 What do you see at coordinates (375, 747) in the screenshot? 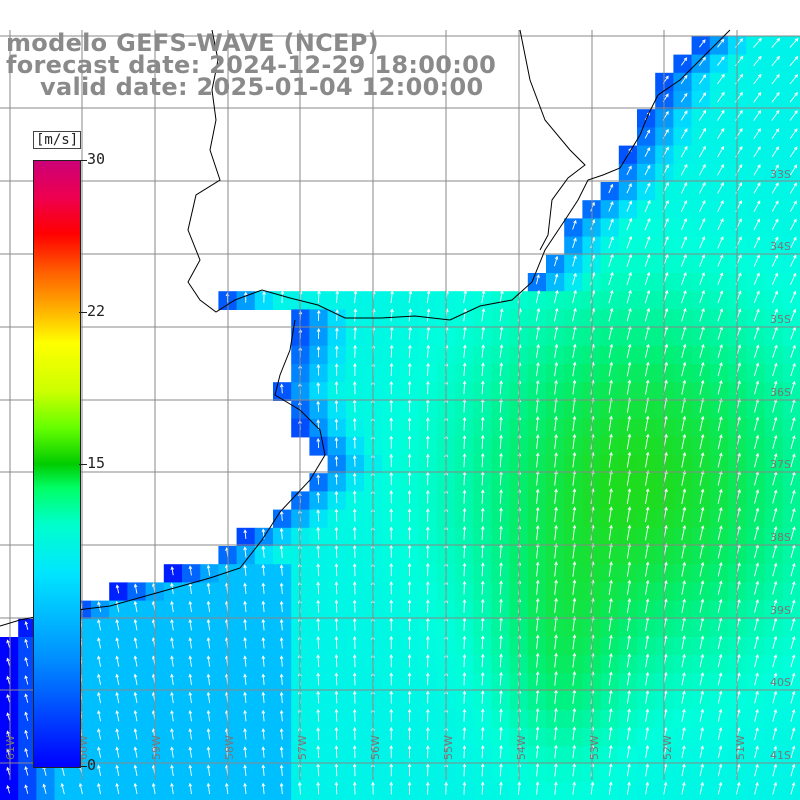
I see `longitude-label: 56W` at bounding box center [375, 747].